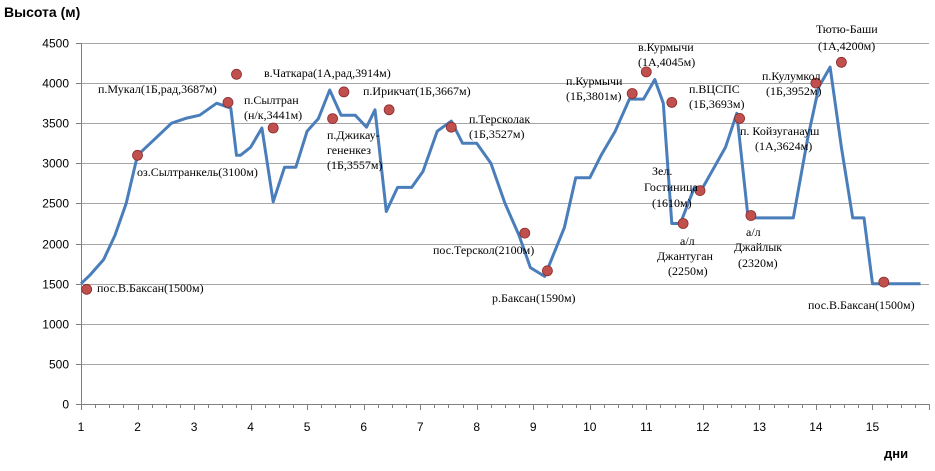  Describe the element at coordinates (354, 165) in the screenshot. I see `annotation-label: (1Б,3557м)` at that location.